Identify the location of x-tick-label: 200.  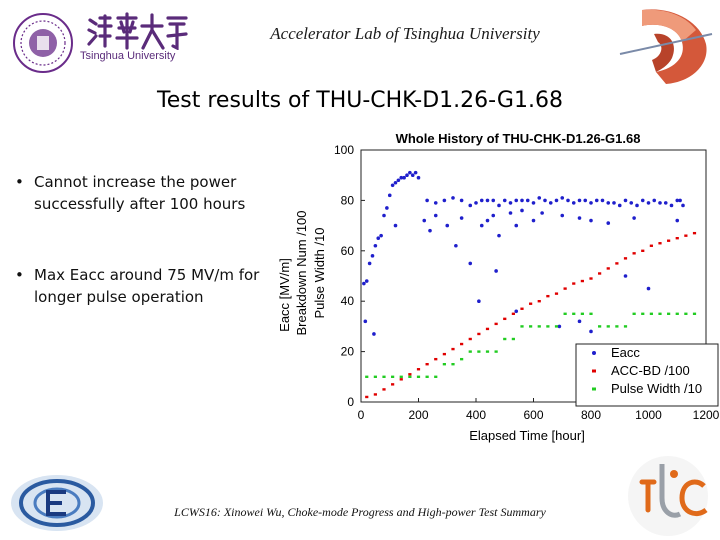
(418, 415).